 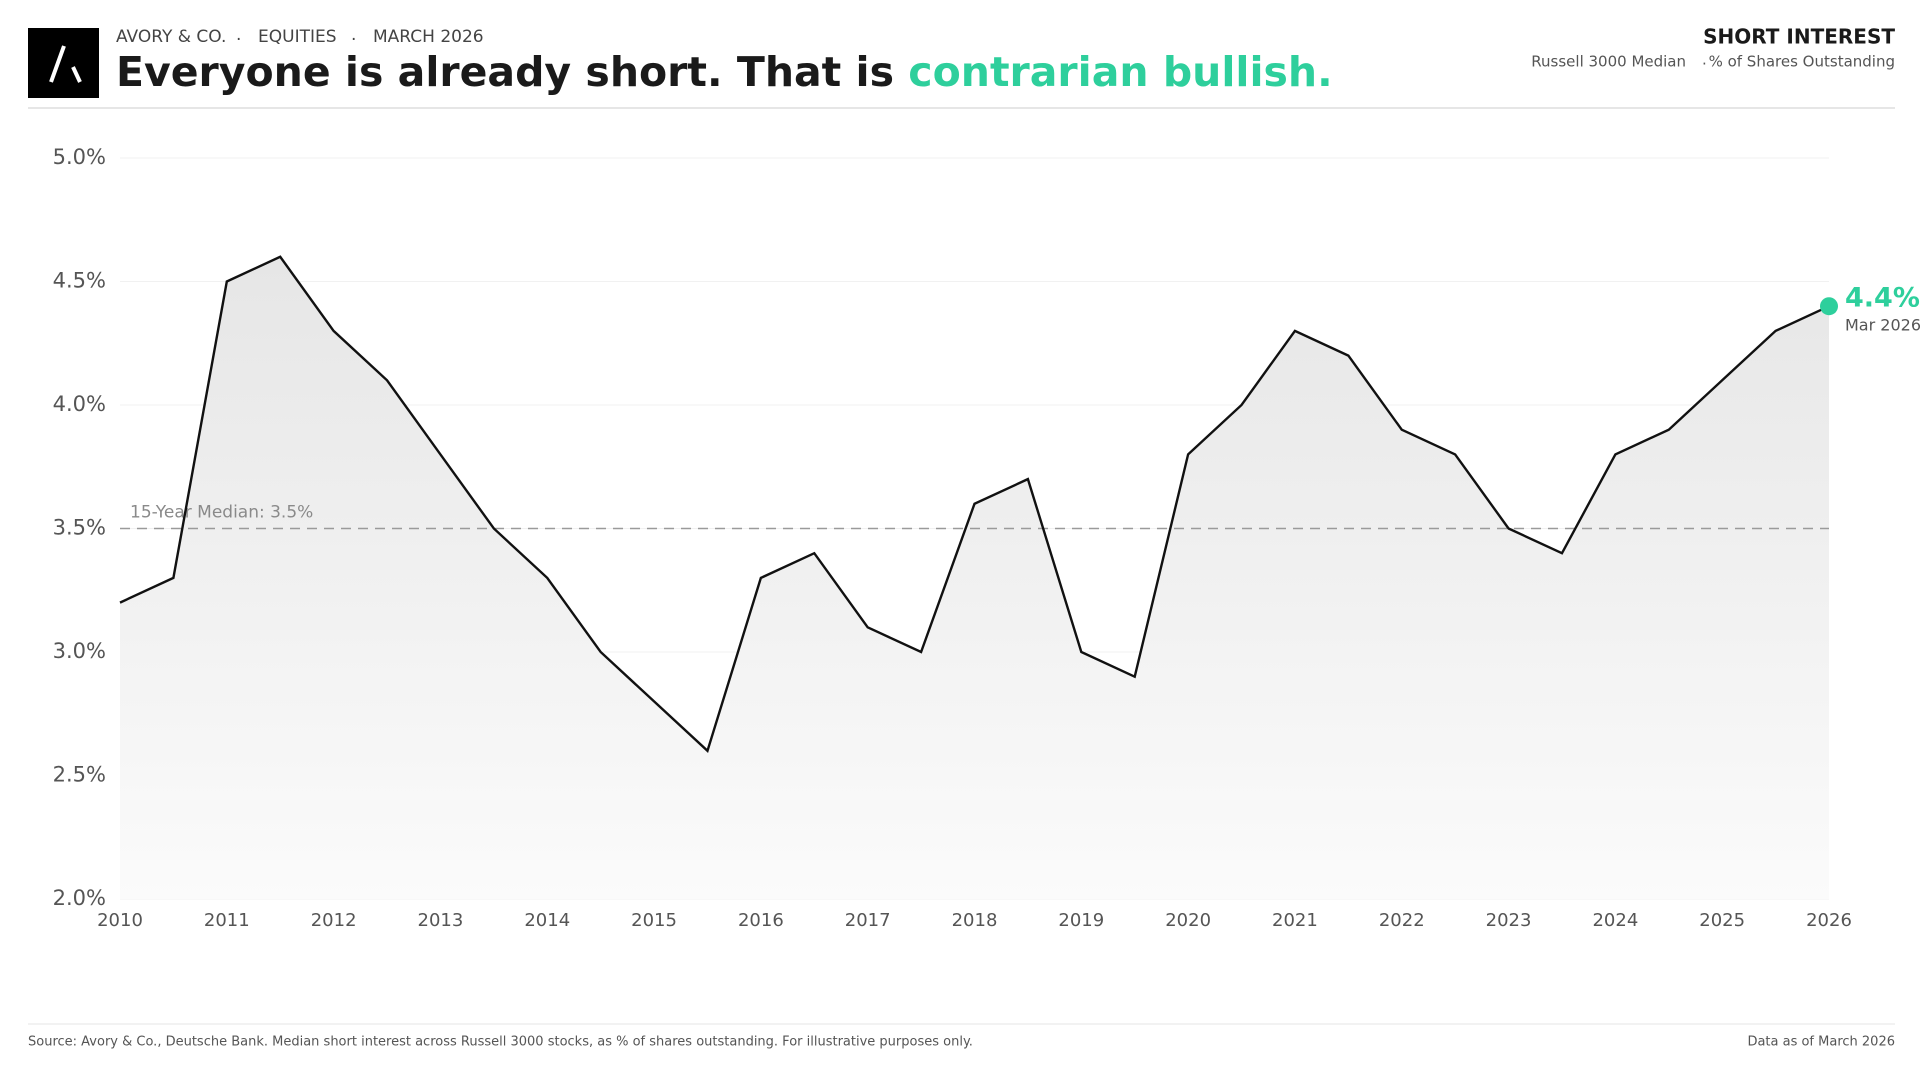 What do you see at coordinates (221, 513) in the screenshot?
I see `median-label: 15-Year Median: 3.5%` at bounding box center [221, 513].